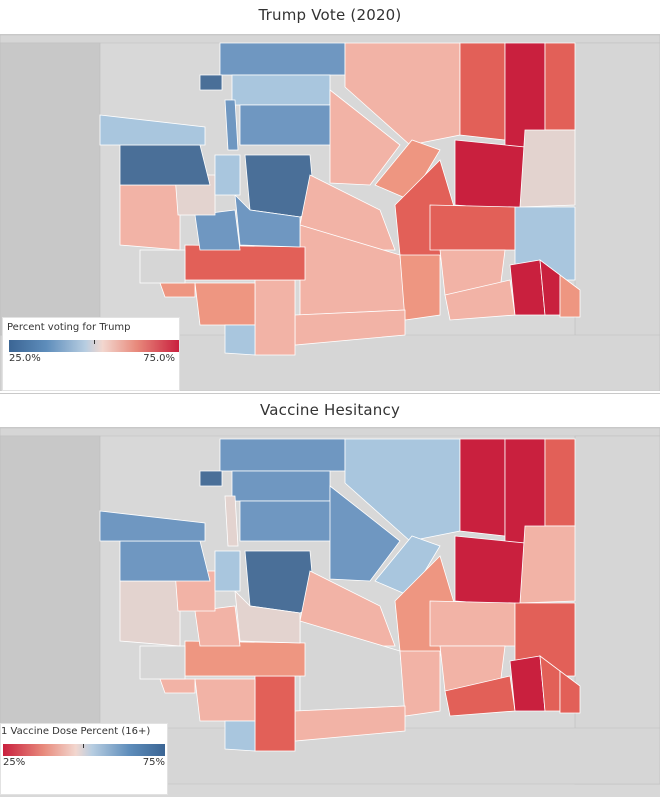  I want to click on trump-vote-title: Trump Vote (2020), so click(330, 15).